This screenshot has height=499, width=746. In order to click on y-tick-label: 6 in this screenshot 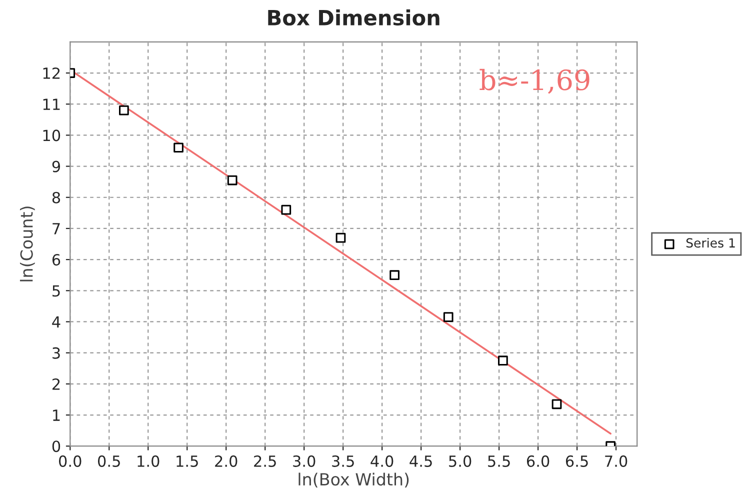, I will do `click(56, 260)`.